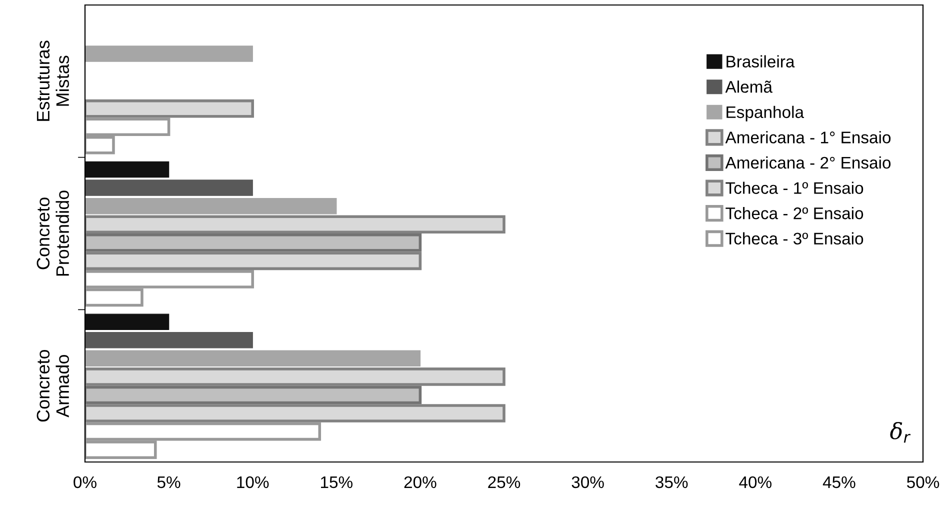  What do you see at coordinates (168, 482) in the screenshot?
I see `x-tick-label: 5%` at bounding box center [168, 482].